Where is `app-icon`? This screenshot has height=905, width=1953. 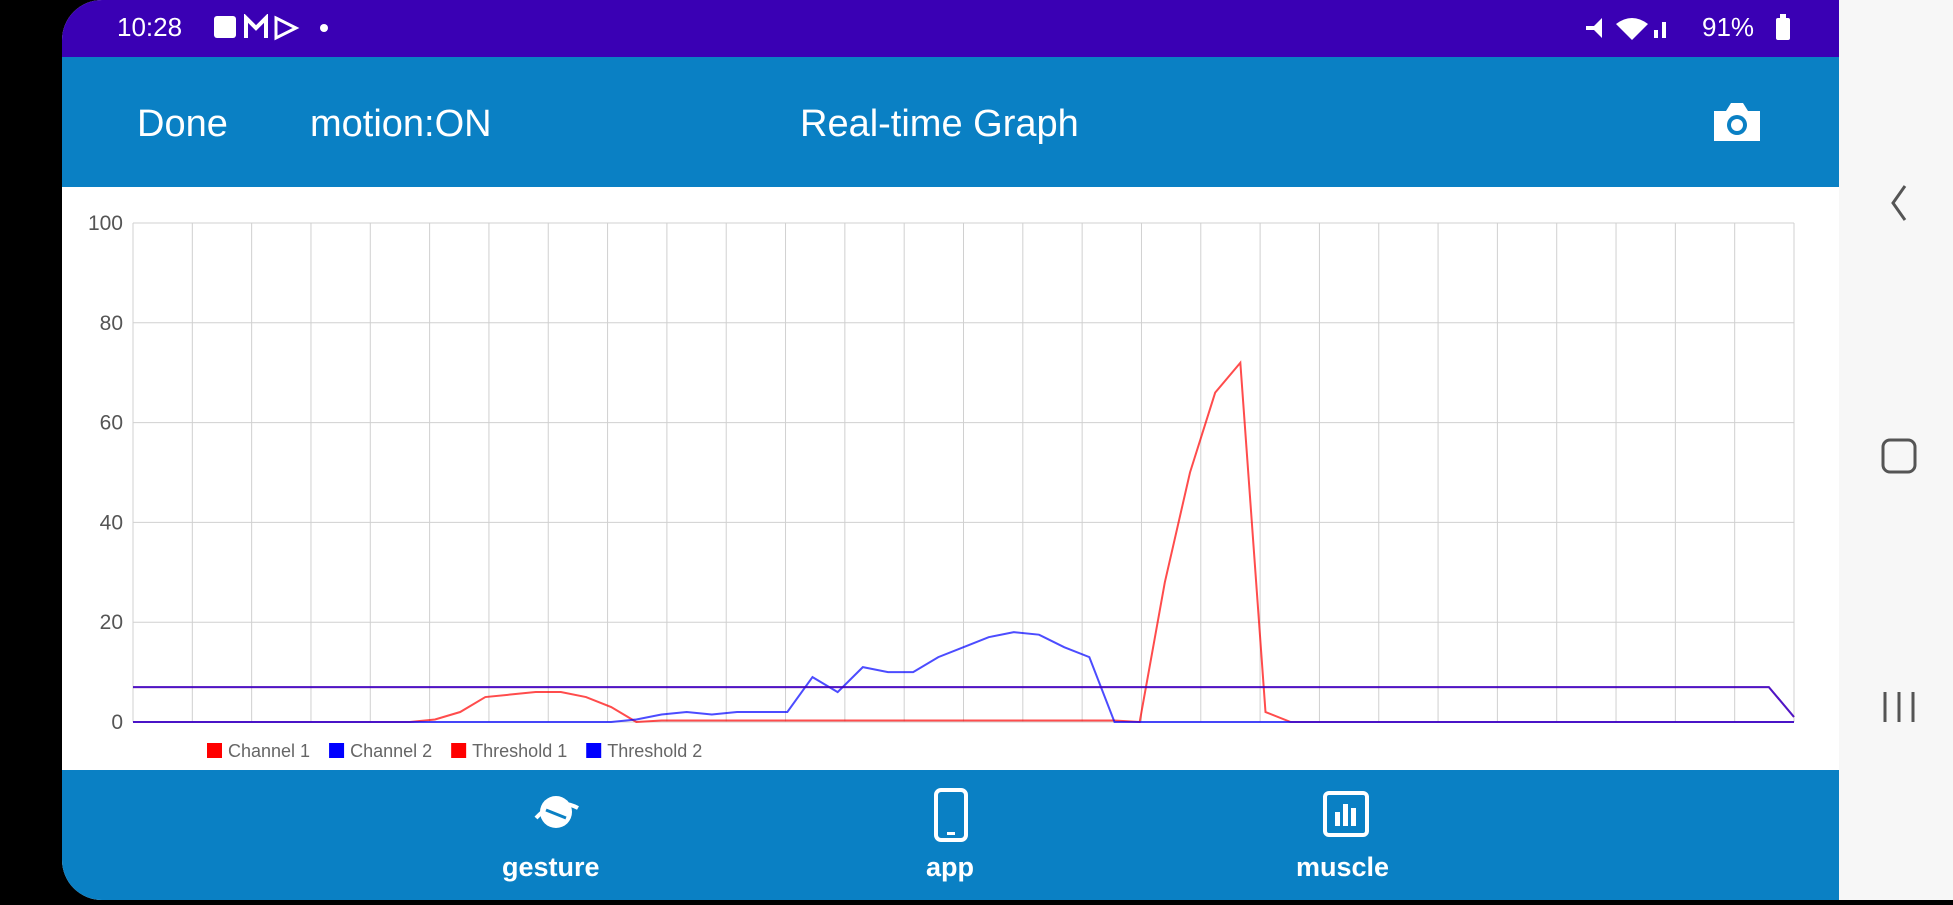
app-icon is located at coordinates (952, 815).